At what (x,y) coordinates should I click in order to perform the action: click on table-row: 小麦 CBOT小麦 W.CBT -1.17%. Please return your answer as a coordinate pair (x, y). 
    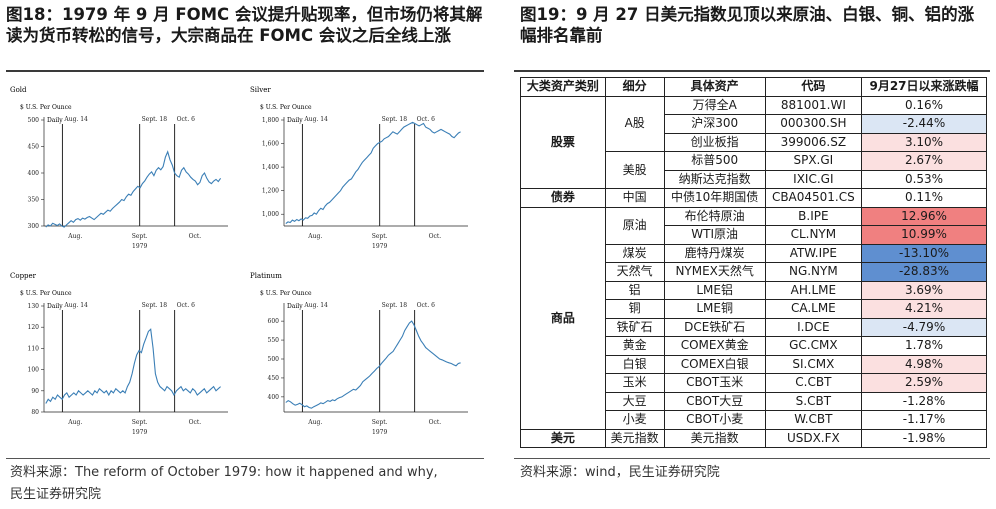
    Looking at the image, I should click on (754, 420).